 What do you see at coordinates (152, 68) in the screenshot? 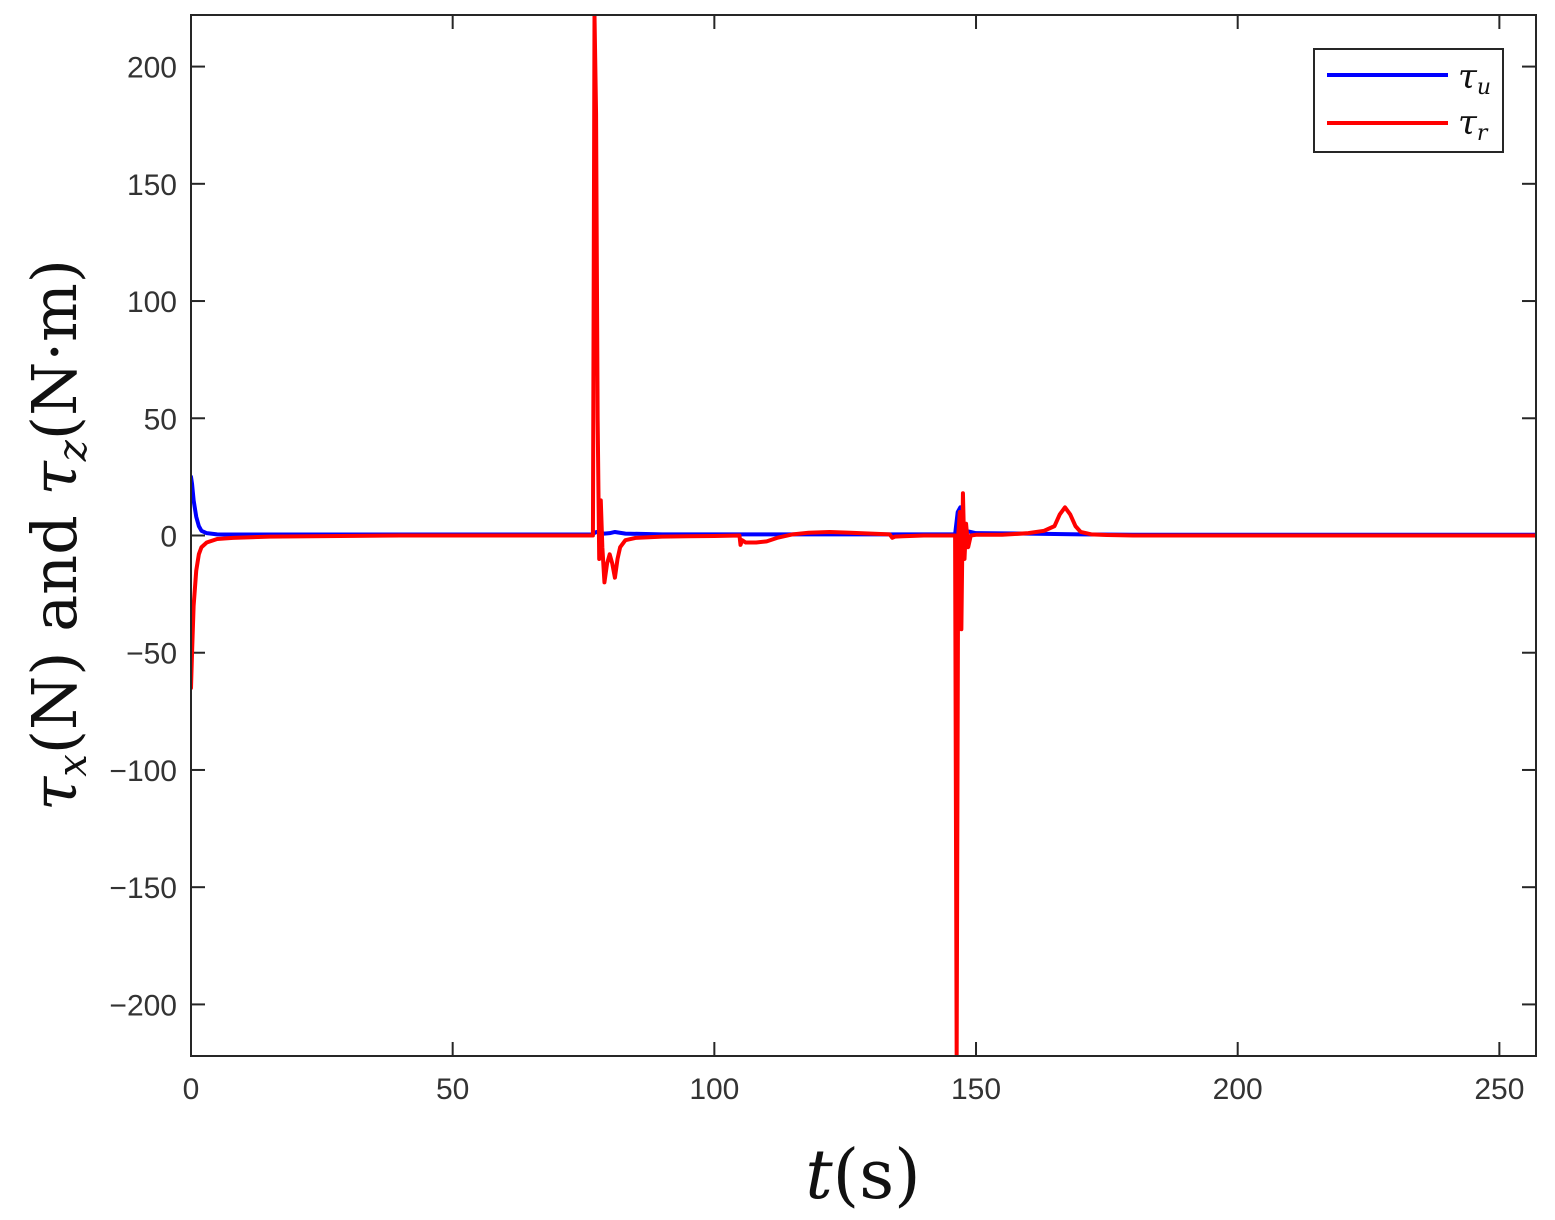
I see `y-tick-label: 200` at bounding box center [152, 68].